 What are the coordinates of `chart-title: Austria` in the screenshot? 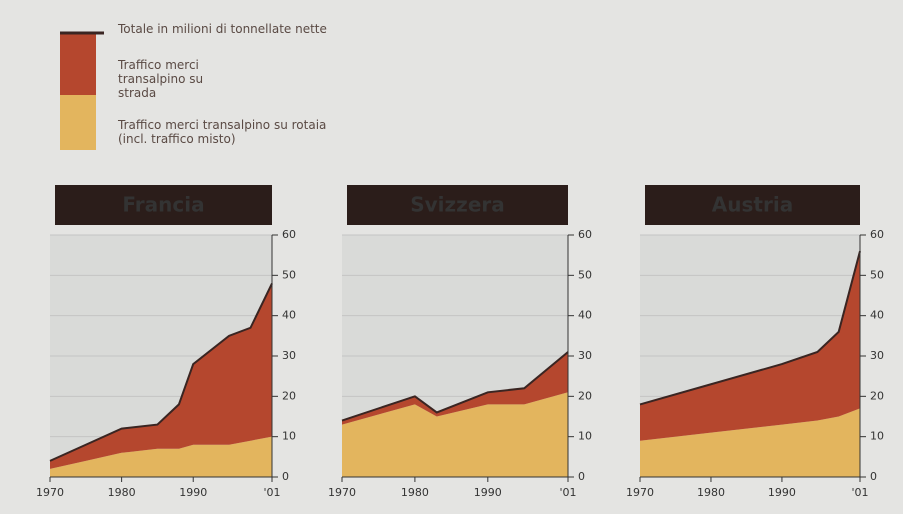 It's located at (752, 205).